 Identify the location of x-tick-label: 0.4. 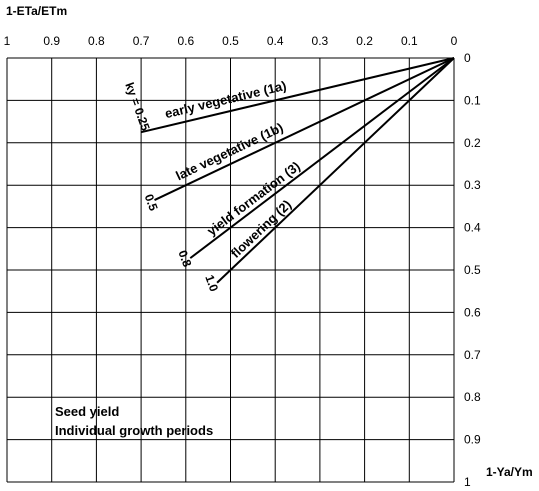
(275, 41).